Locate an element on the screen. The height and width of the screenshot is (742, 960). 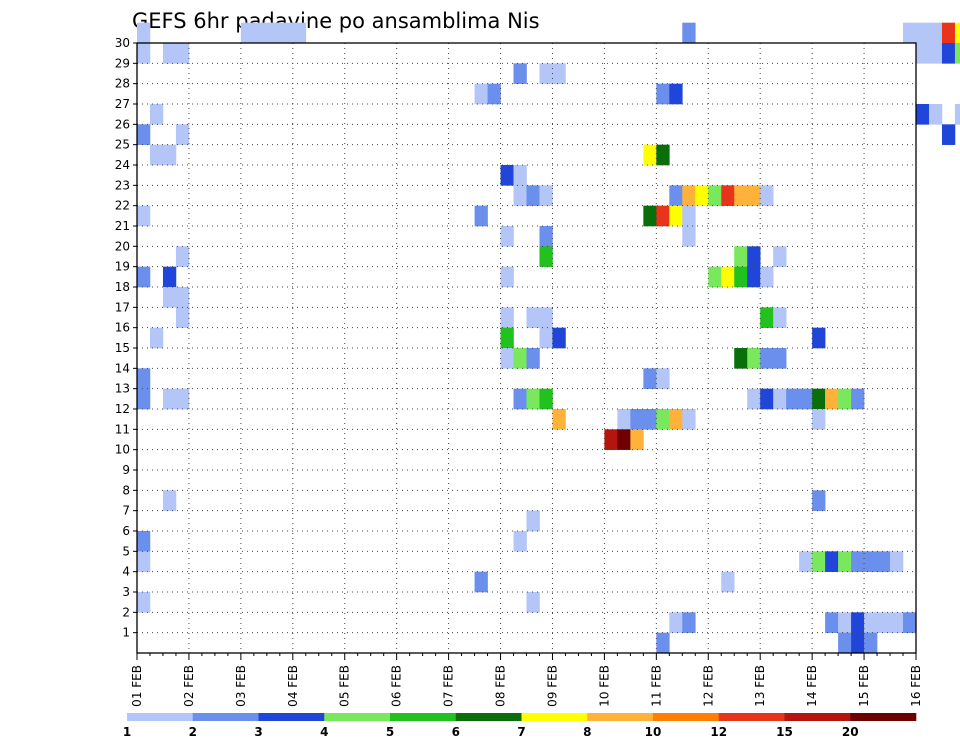
y-tick-label: 22 is located at coordinates (122, 206).